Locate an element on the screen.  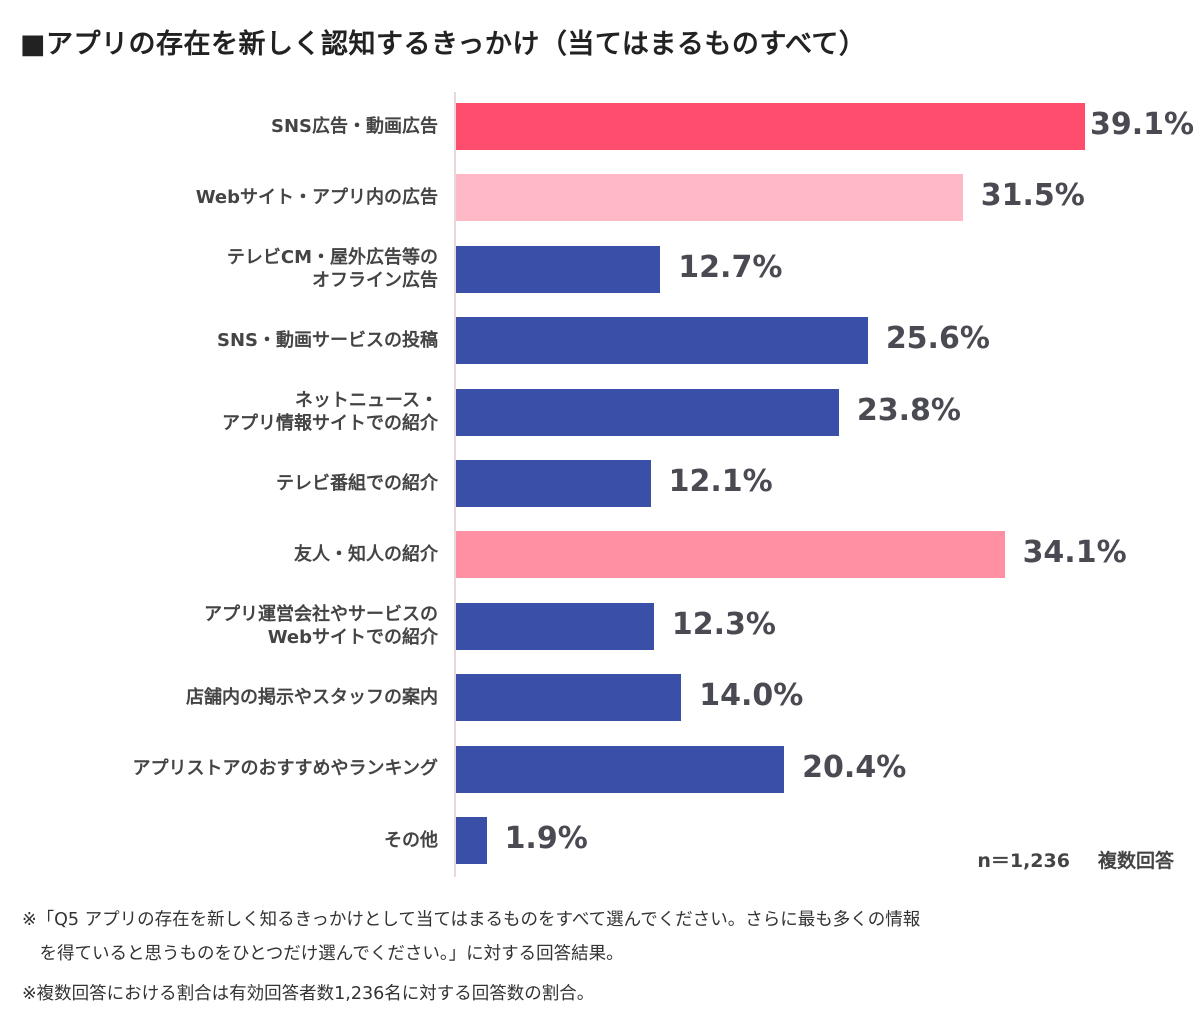
value-label: 25.6% is located at coordinates (937, 339).